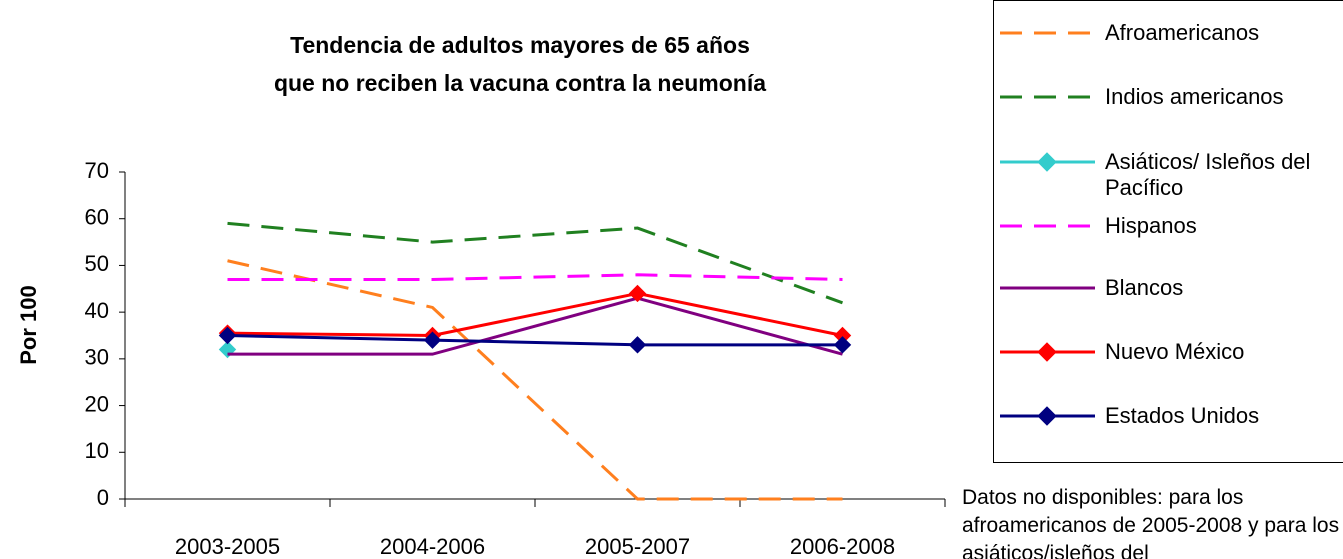 The width and height of the screenshot is (1343, 559). What do you see at coordinates (1182, 415) in the screenshot?
I see `legend-label: Estados Unidos` at bounding box center [1182, 415].